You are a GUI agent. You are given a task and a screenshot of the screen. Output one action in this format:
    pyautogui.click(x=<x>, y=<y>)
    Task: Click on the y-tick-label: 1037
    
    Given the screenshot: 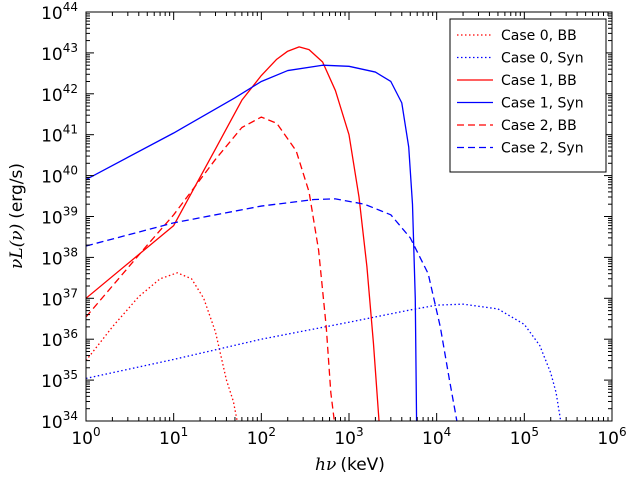 What is the action you would take?
    pyautogui.click(x=59, y=298)
    